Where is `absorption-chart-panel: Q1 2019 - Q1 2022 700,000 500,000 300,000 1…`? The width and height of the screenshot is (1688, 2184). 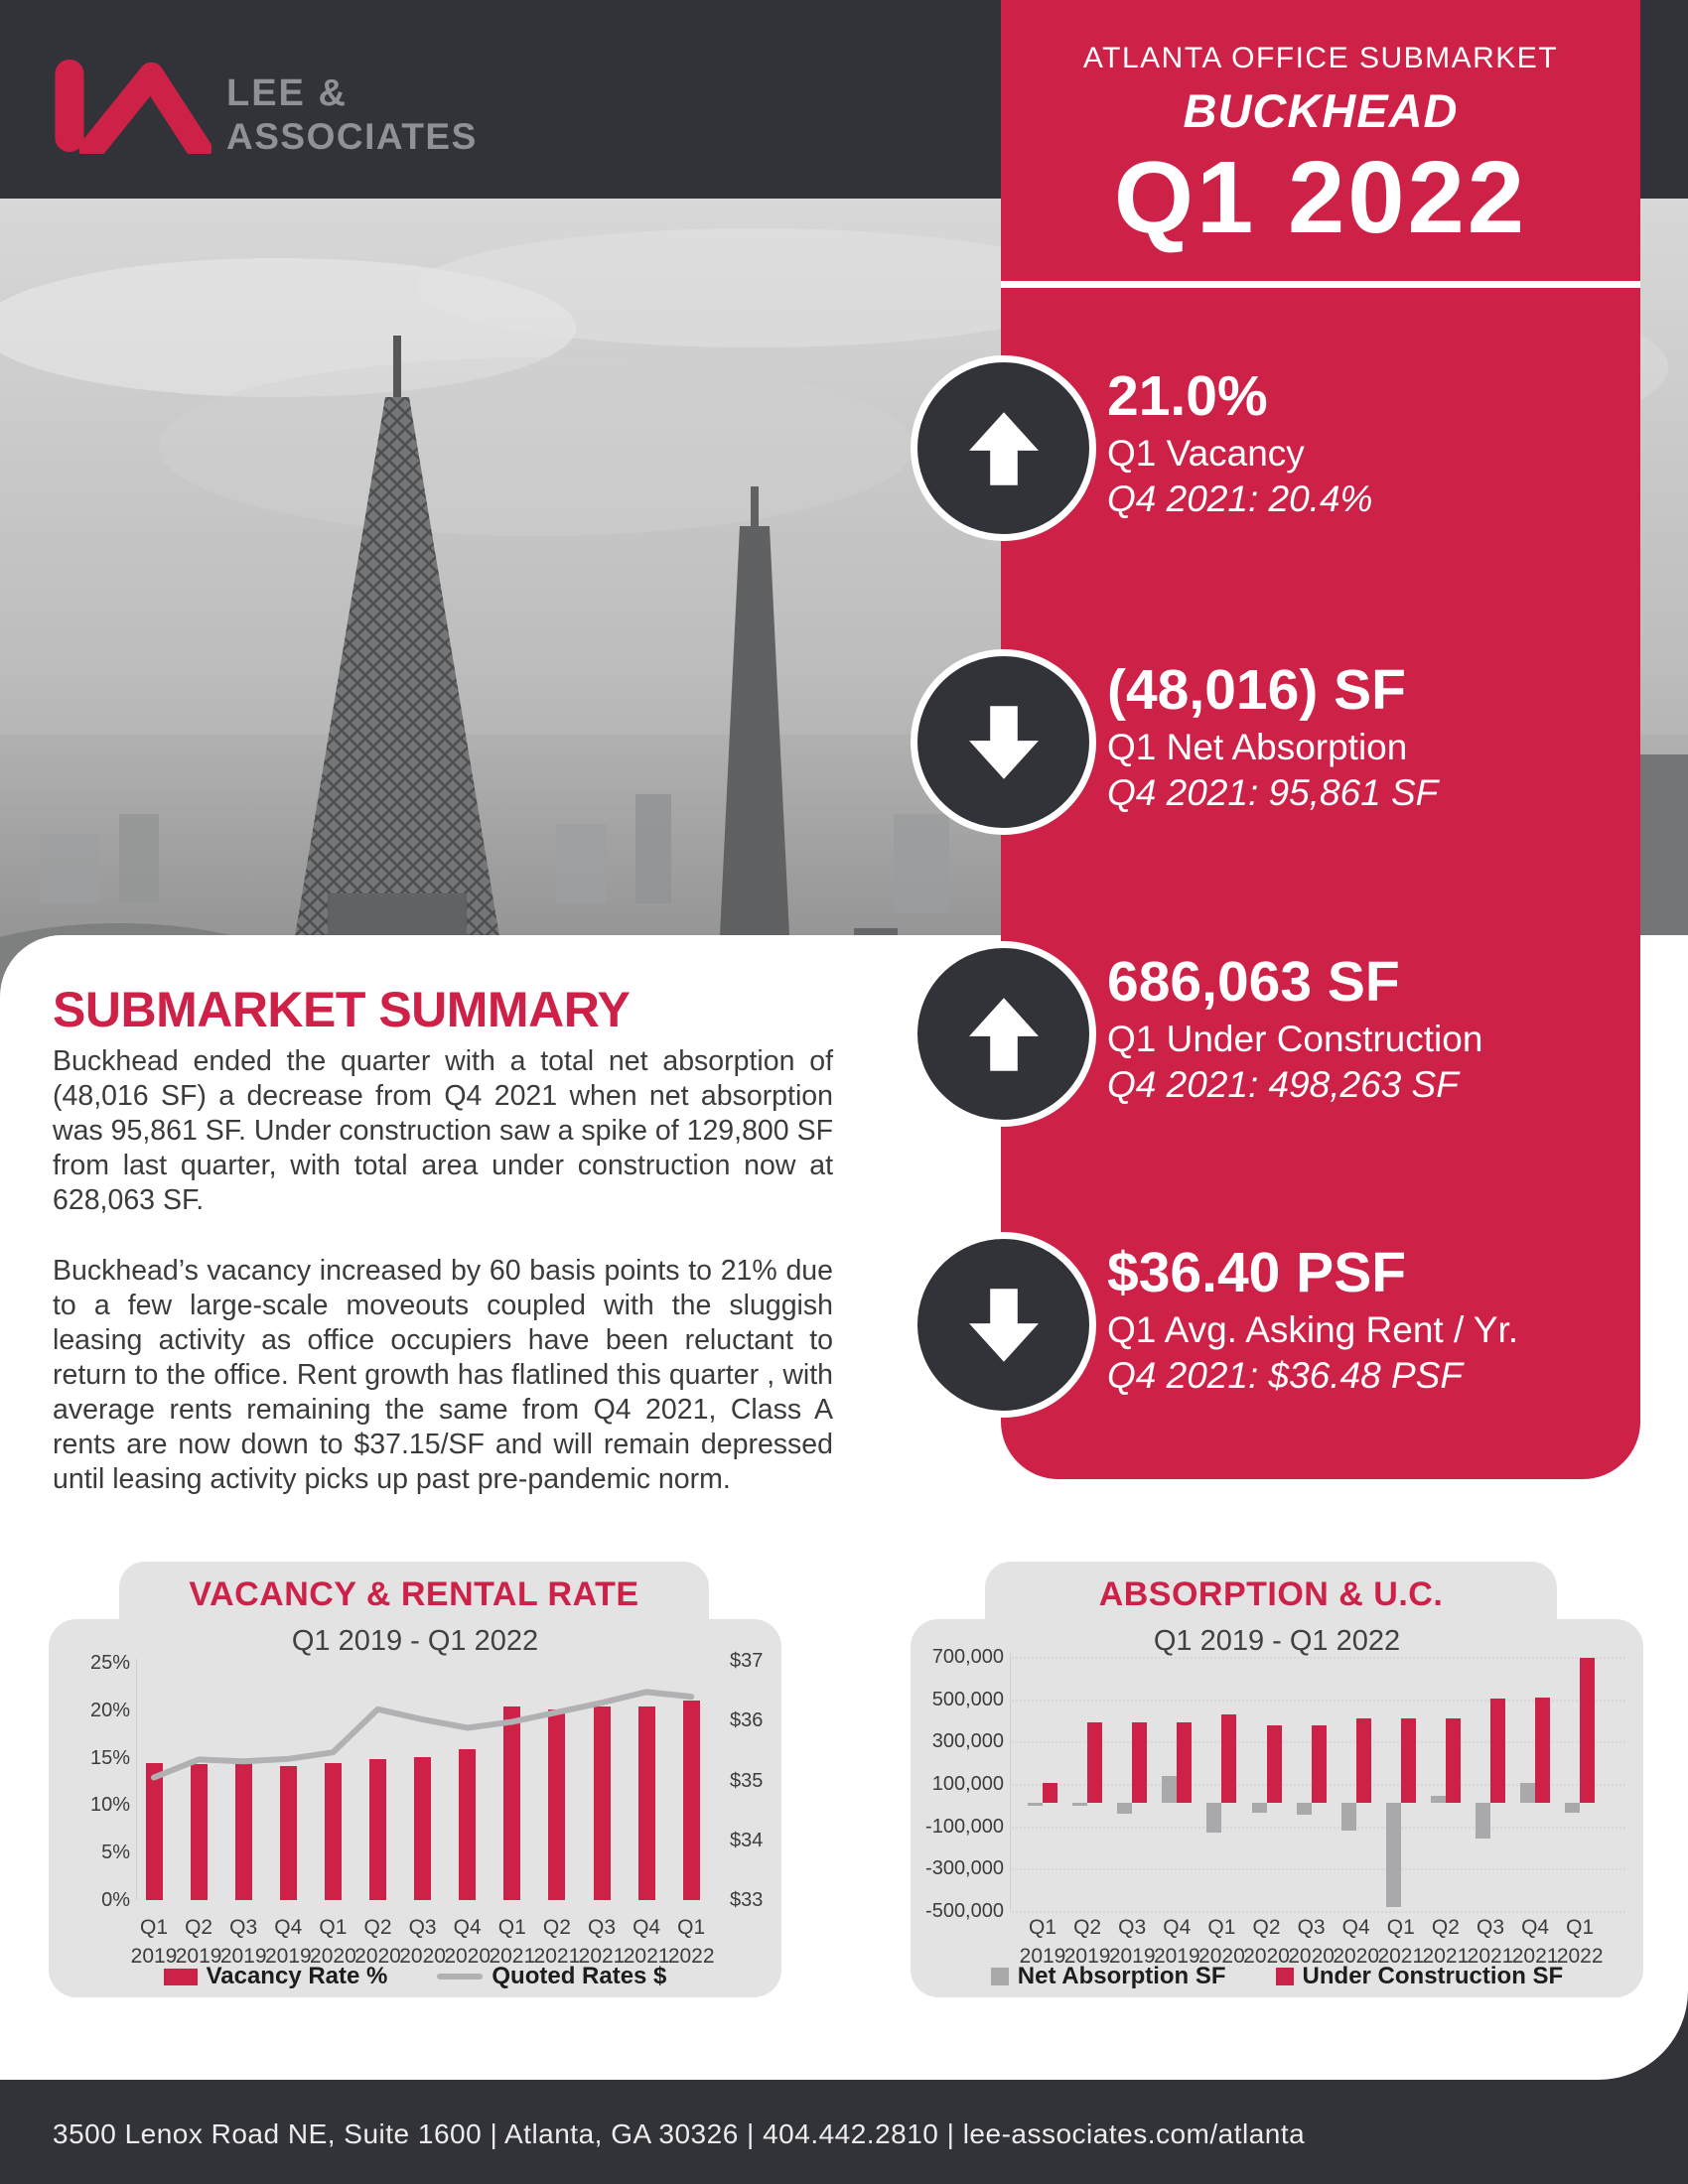
absorption-chart-panel: Q1 2019 - Q1 2022 700,000 500,000 300,000 1… is located at coordinates (1277, 1808).